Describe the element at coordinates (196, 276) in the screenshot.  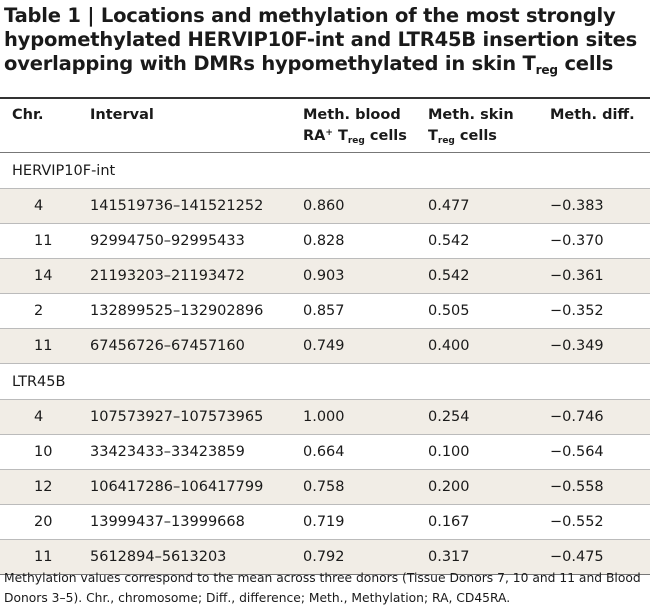
I see `table-cell: 21193203–21193472` at that location.